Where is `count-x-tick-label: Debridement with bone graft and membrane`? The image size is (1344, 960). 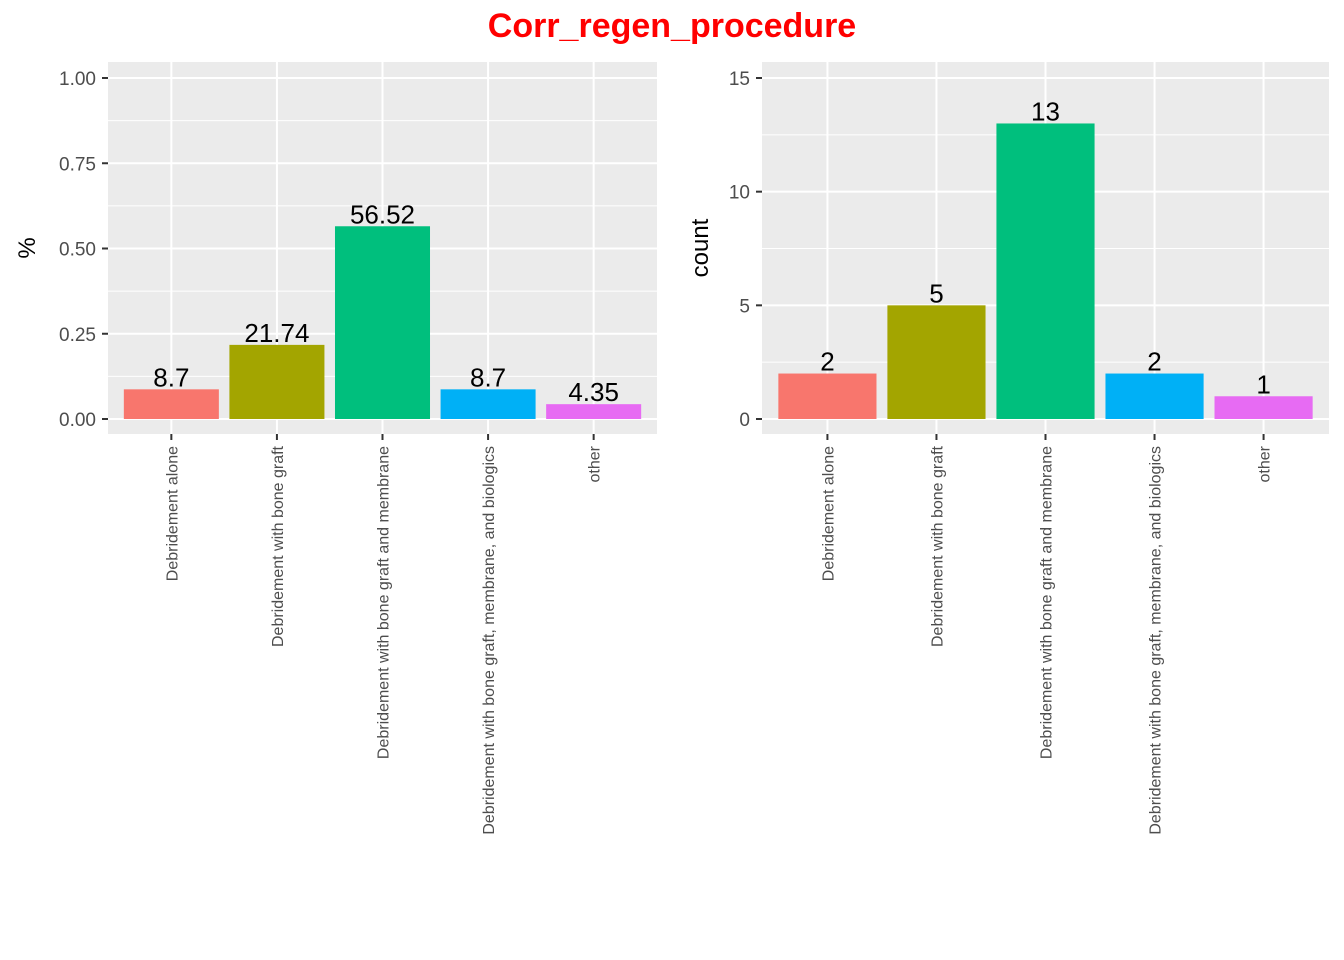
count-x-tick-label: Debridement with bone graft and membrane is located at coordinates (1047, 602).